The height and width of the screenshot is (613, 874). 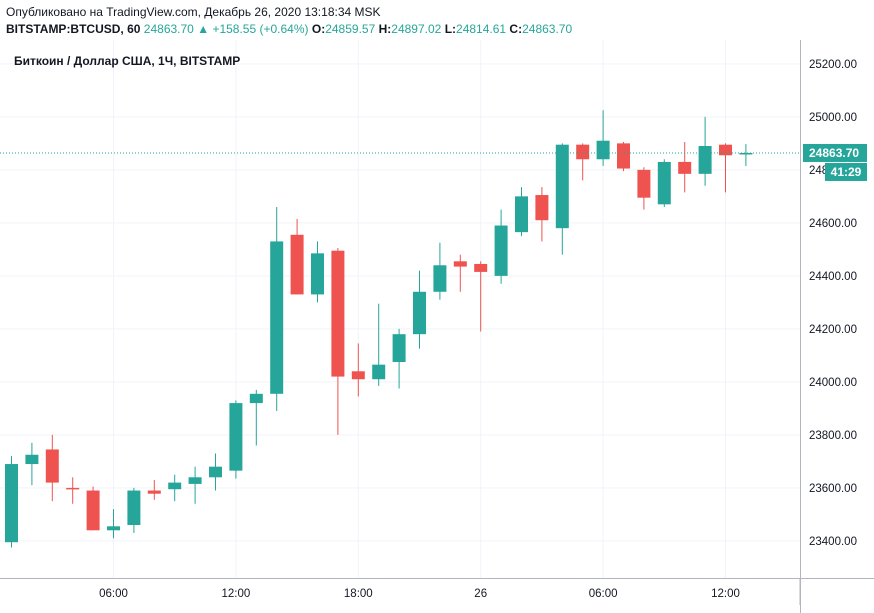 I want to click on countdown-tag-label: 41:29, so click(x=846, y=172).